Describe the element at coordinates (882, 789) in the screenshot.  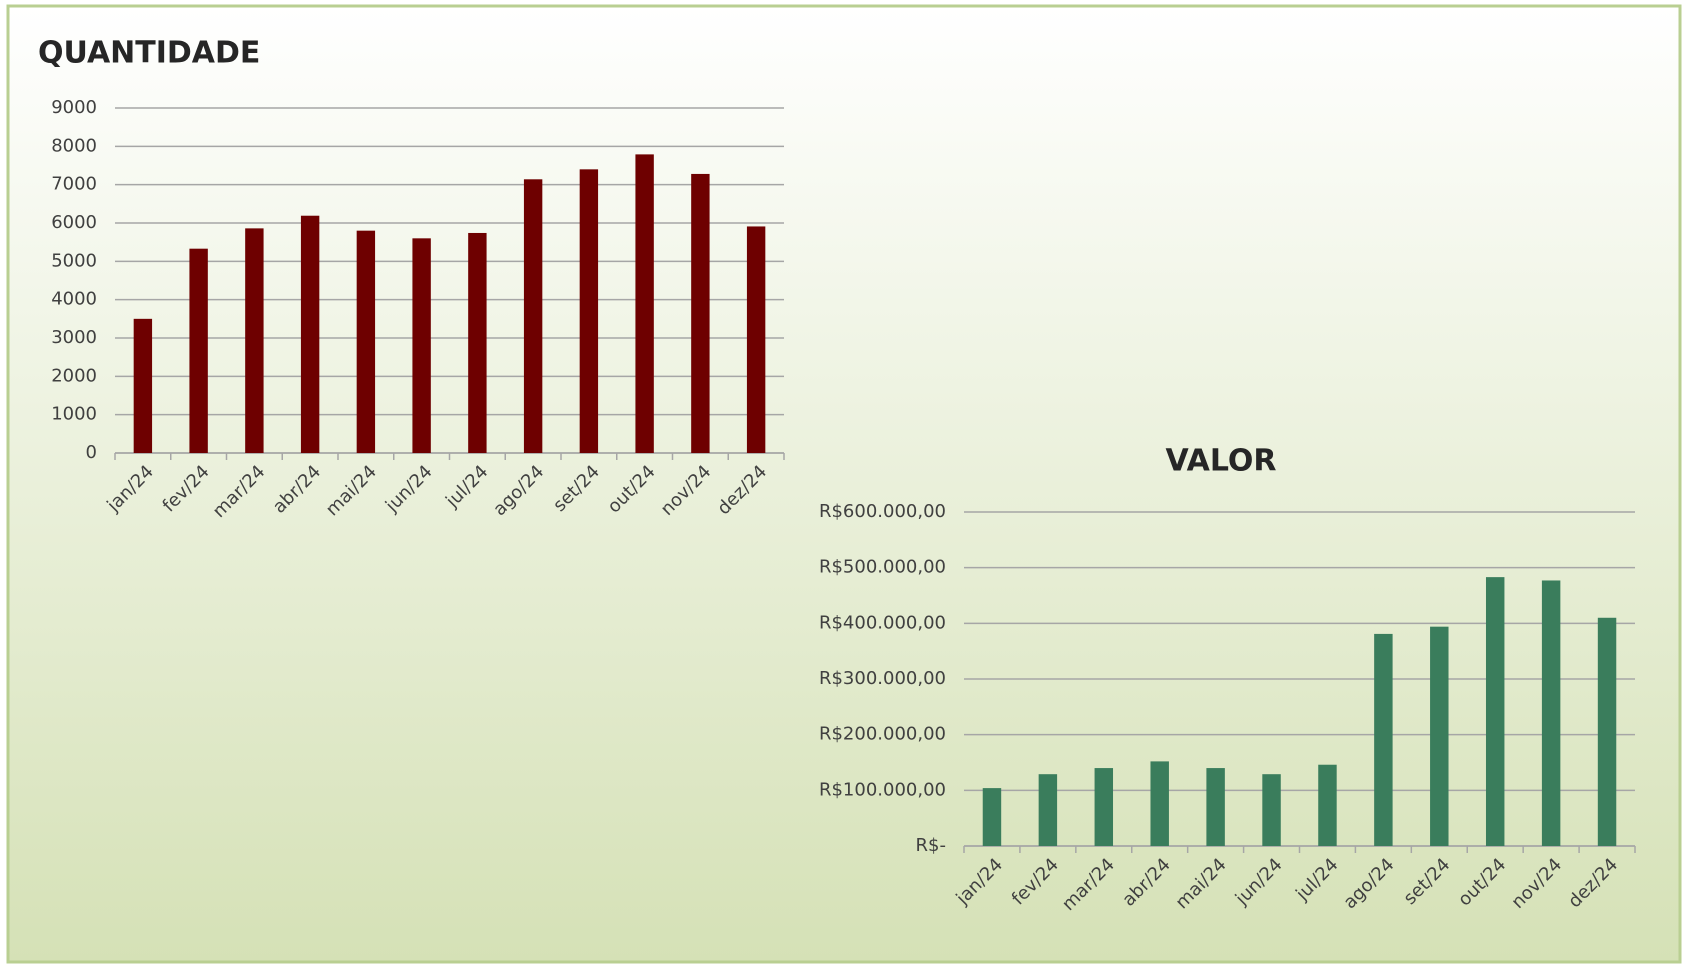
I see `y-tick-label: R$100.000,00` at that location.